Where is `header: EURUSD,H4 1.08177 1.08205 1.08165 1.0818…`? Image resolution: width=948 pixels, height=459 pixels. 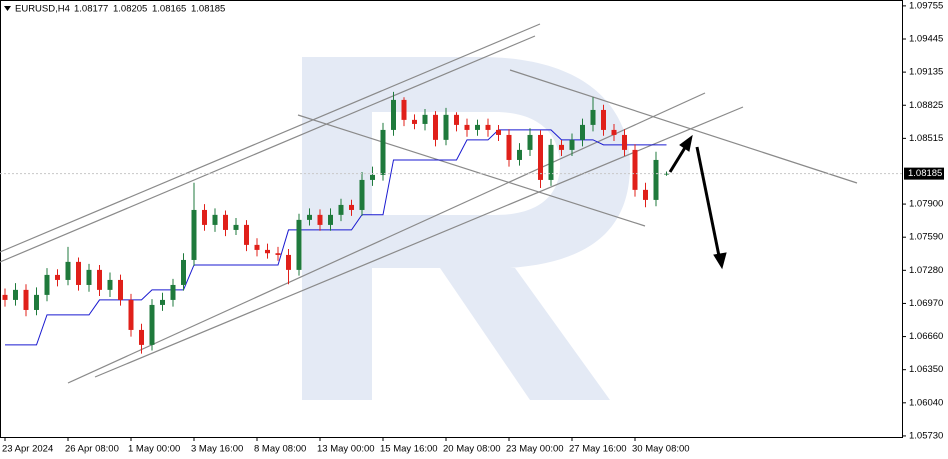
header: EURUSD,H4 1.08177 1.08205 1.08165 1.0818… is located at coordinates (114, 9).